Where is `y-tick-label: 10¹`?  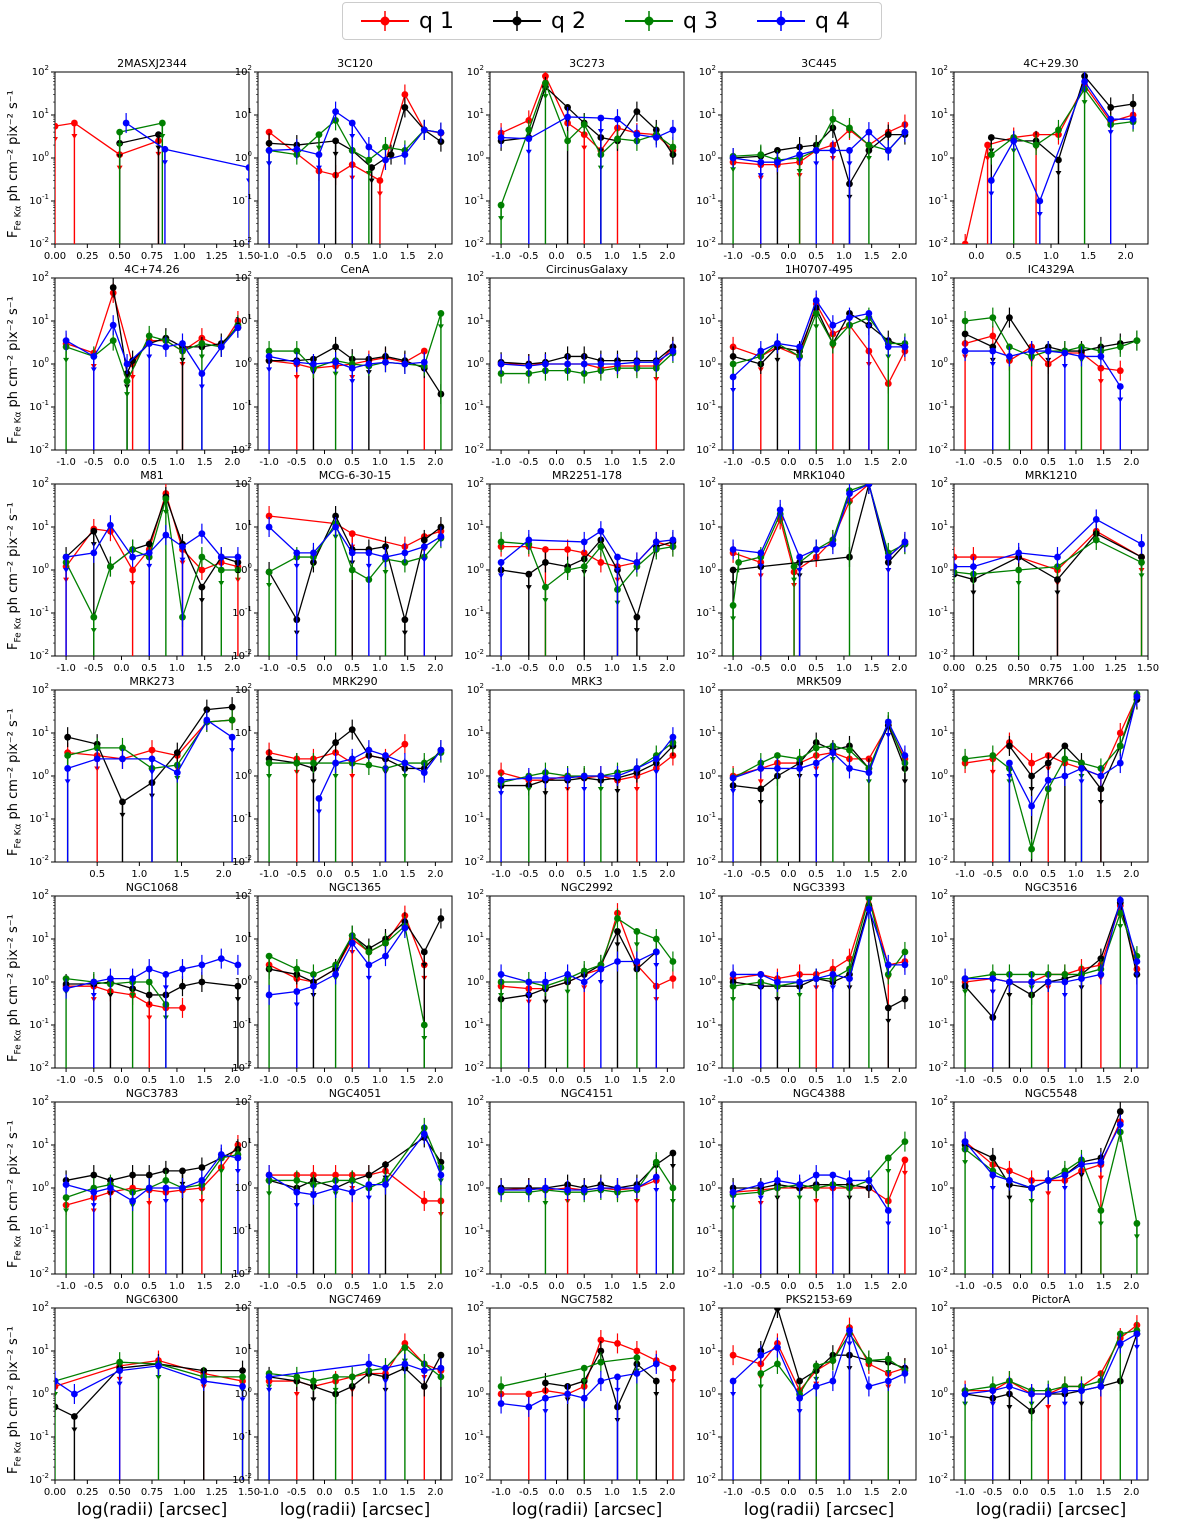 y-tick-label: 10¹ is located at coordinates (40, 1350).